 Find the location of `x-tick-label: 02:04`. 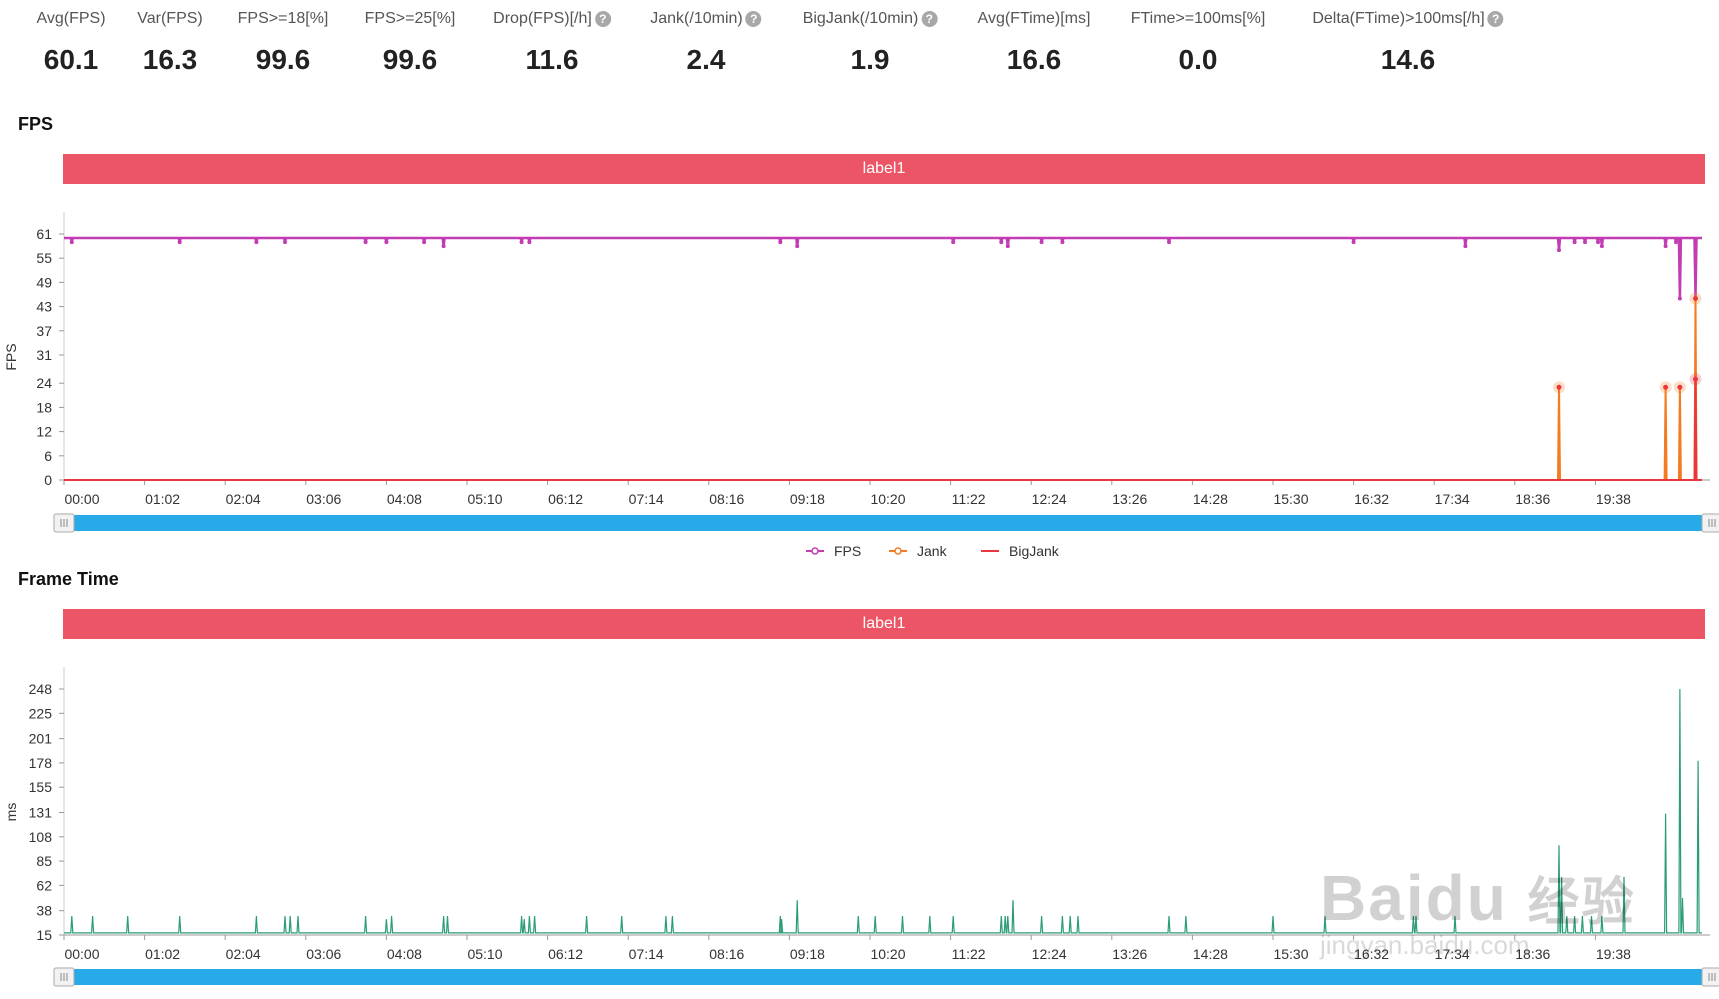

x-tick-label: 02:04 is located at coordinates (243, 954).